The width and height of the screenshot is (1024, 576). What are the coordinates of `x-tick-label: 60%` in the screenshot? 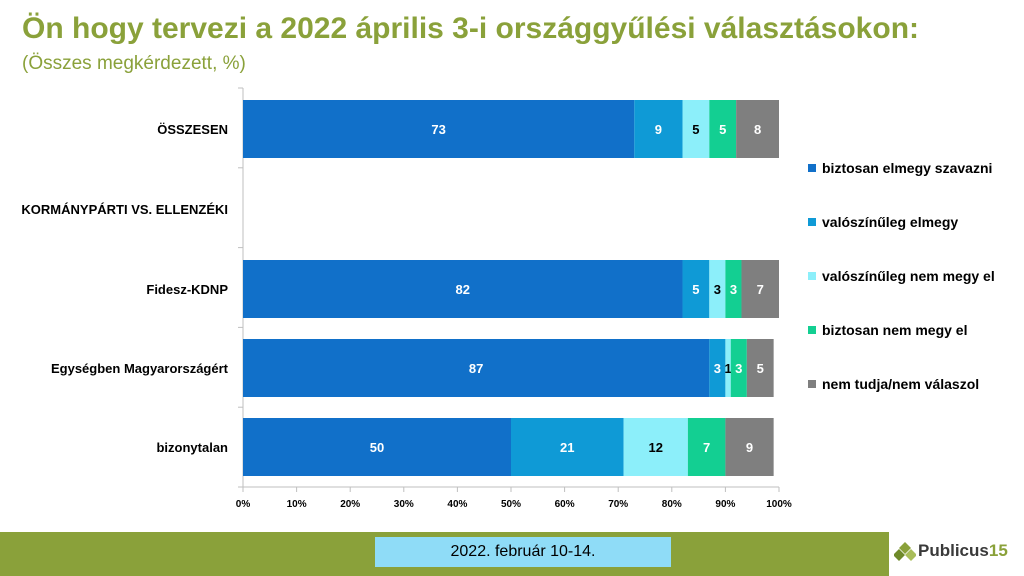 It's located at (565, 504).